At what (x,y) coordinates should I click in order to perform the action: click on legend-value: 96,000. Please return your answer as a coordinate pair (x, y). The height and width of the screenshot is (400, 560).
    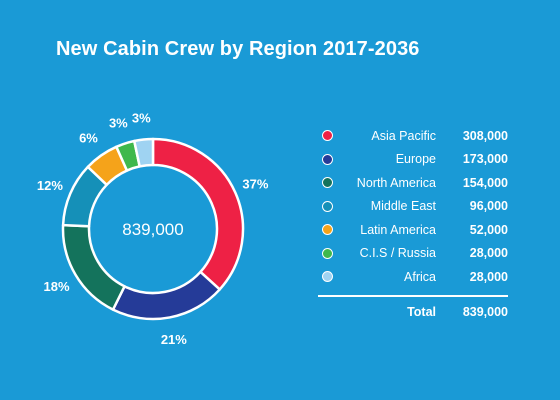
    Looking at the image, I should click on (488, 206).